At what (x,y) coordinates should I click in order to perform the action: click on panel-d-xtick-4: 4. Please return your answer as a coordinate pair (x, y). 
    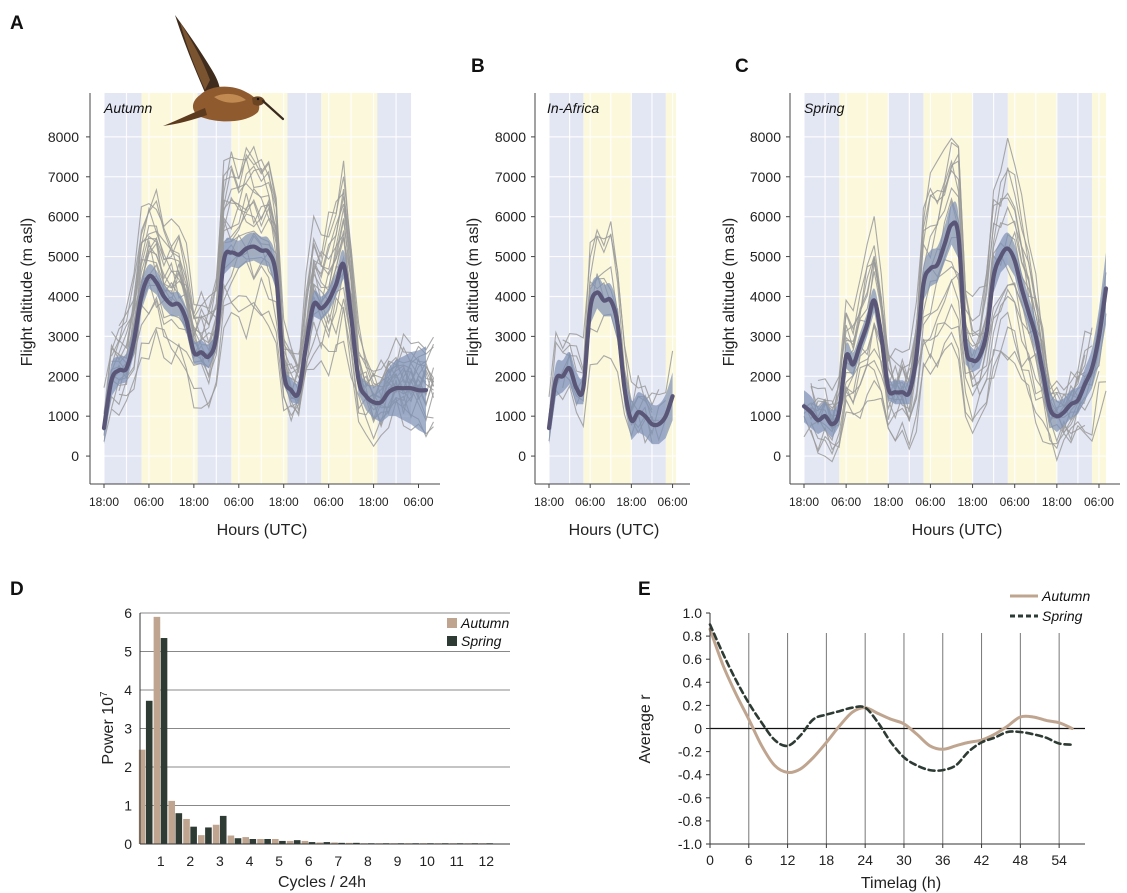
    Looking at the image, I should click on (250, 861).